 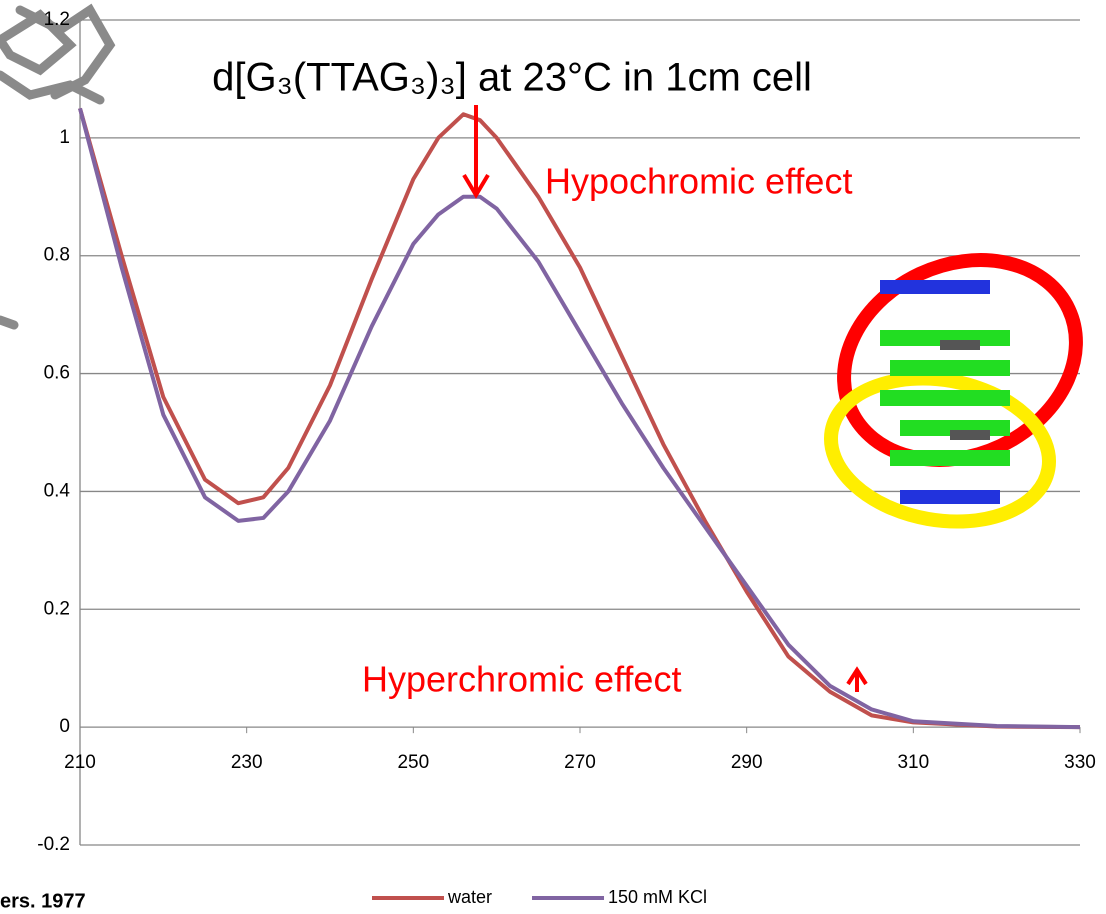 I want to click on y-tick-label: 0, so click(x=64, y=726).